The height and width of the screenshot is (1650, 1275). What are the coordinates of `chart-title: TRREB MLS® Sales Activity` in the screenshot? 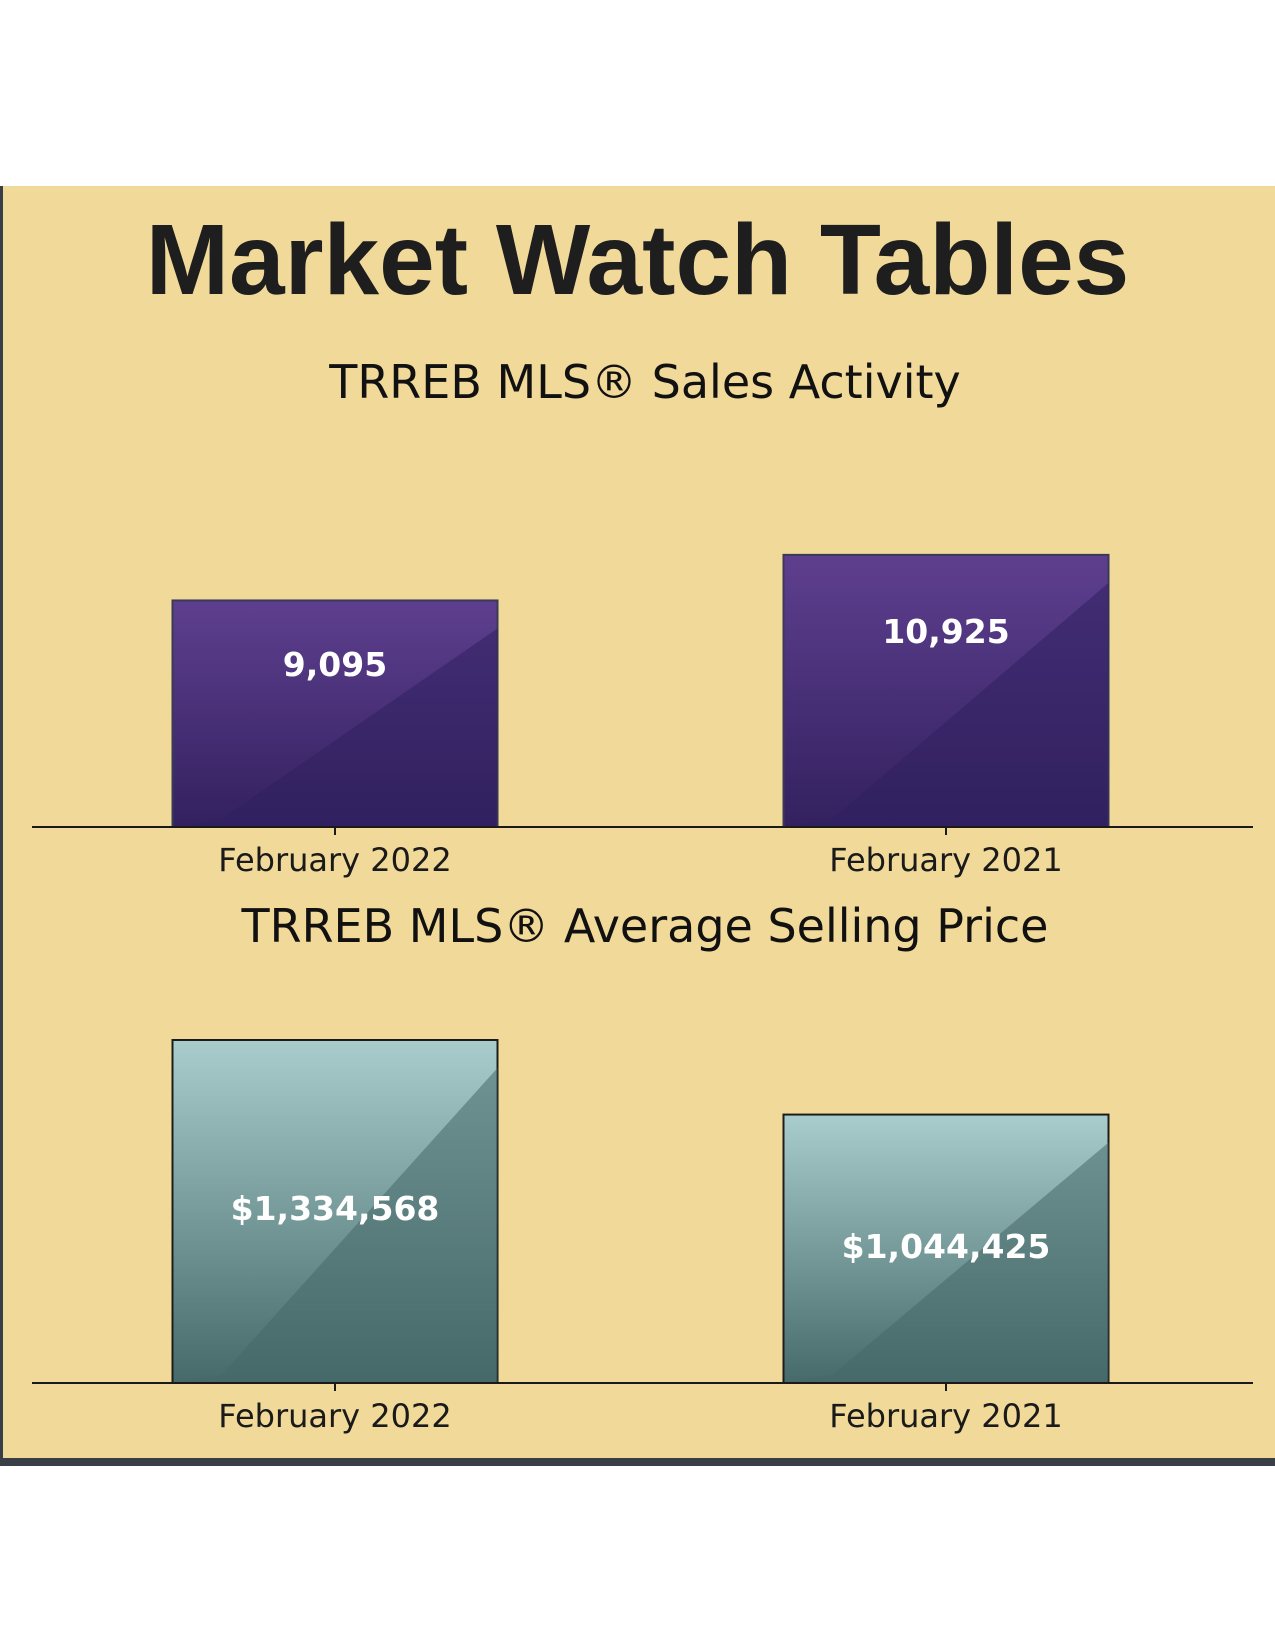 It's located at (644, 382).